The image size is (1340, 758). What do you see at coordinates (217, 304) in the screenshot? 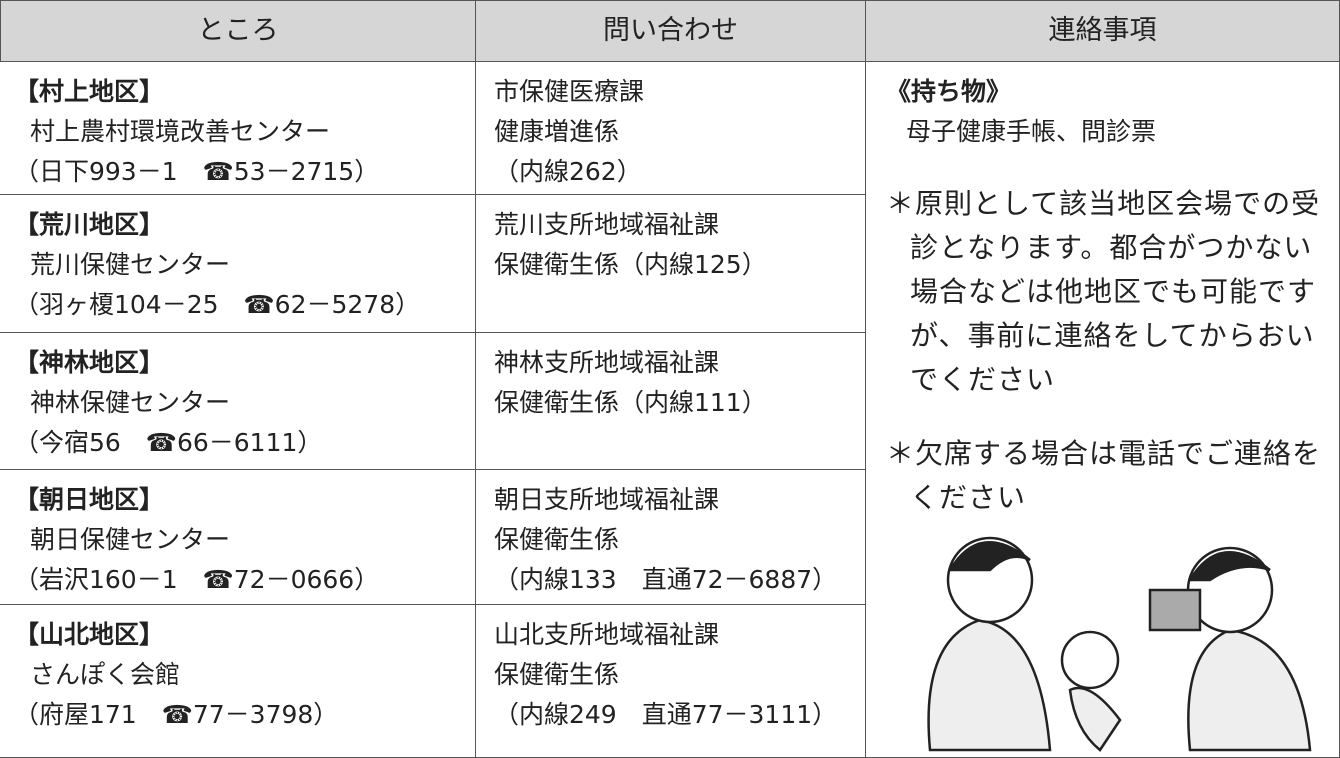
I see `place-line: （羽ヶ榎104－25 ☎62－5278）` at bounding box center [217, 304].